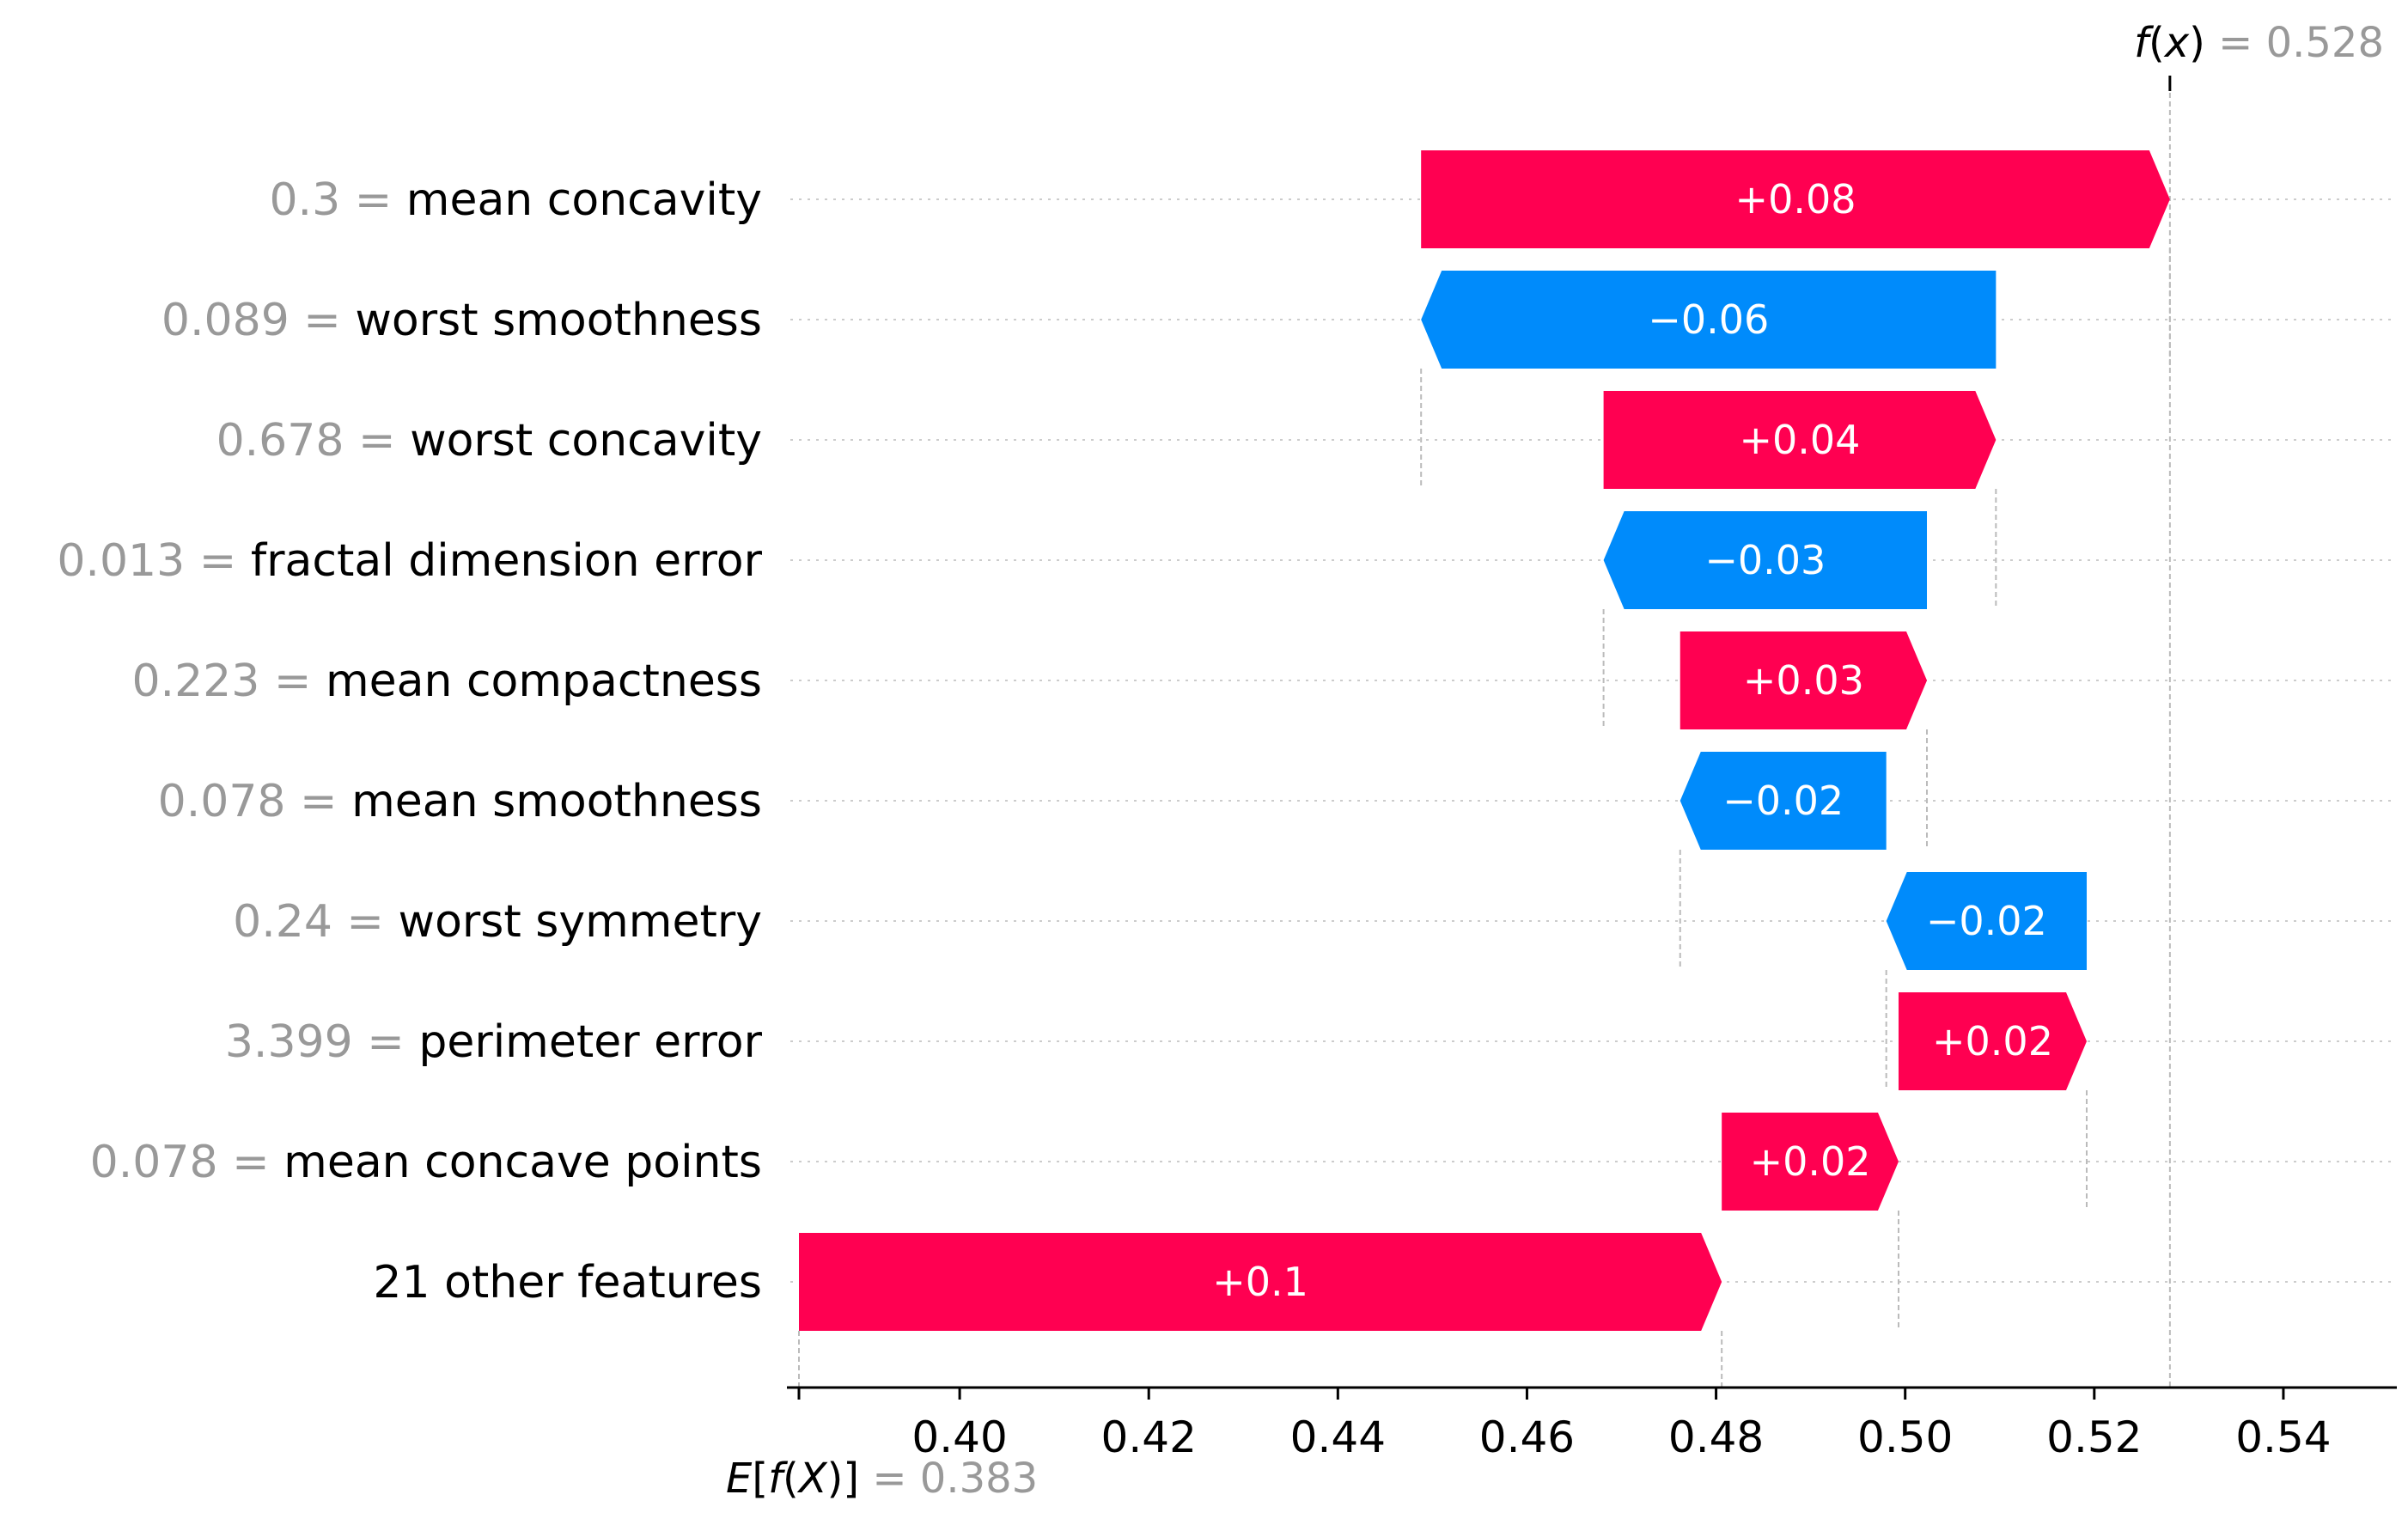 The height and width of the screenshot is (1525, 2408). What do you see at coordinates (337, 200) in the screenshot?
I see `feature-value: 0.3 =` at bounding box center [337, 200].